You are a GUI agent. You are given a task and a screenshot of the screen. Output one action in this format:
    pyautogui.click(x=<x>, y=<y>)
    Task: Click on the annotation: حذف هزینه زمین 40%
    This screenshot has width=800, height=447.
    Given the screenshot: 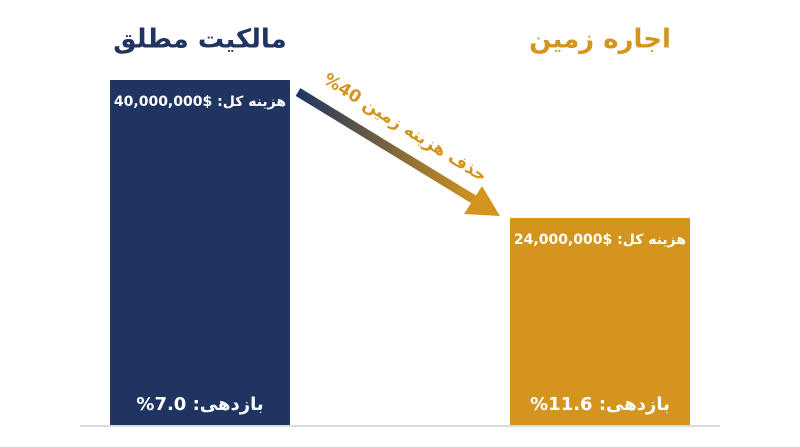 What is the action you would take?
    pyautogui.click(x=405, y=127)
    